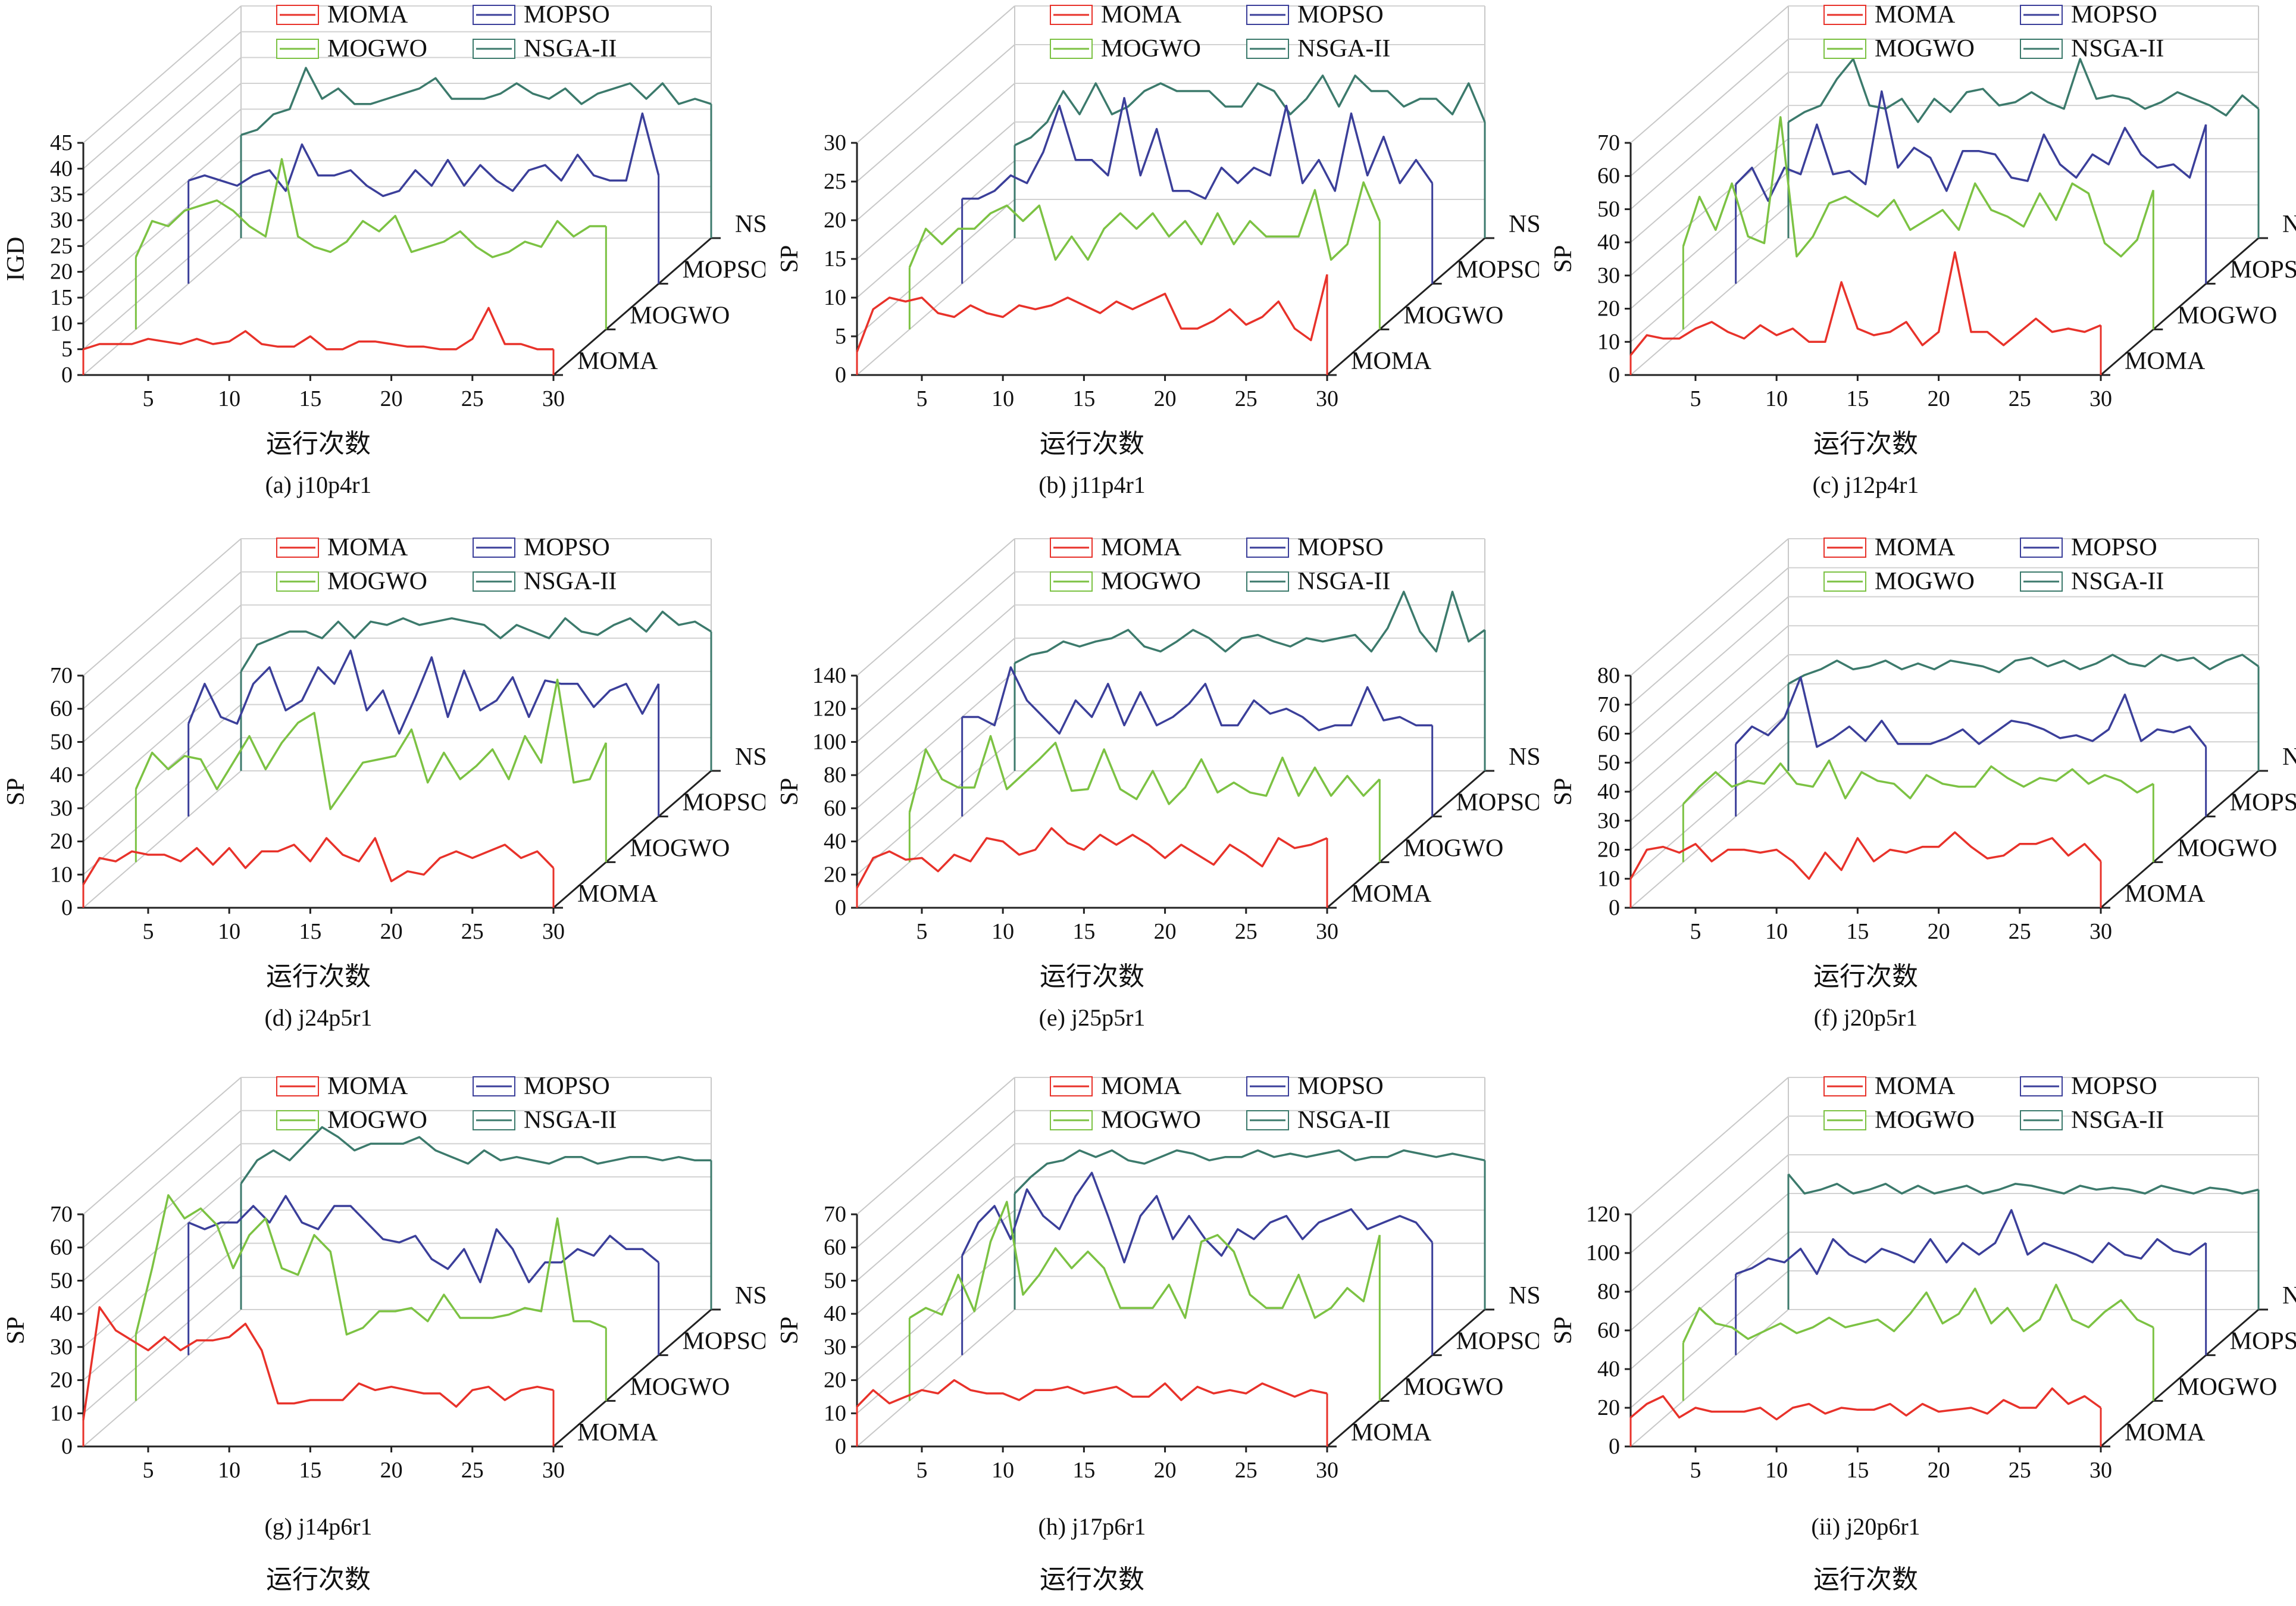 The image size is (2296, 1606). I want to click on series-line-mopso, so click(1971, 1242).